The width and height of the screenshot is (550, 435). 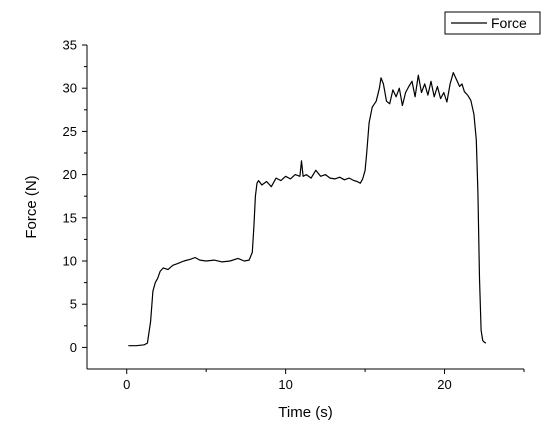 What do you see at coordinates (509, 23) in the screenshot?
I see `legend-label-force: Force` at bounding box center [509, 23].